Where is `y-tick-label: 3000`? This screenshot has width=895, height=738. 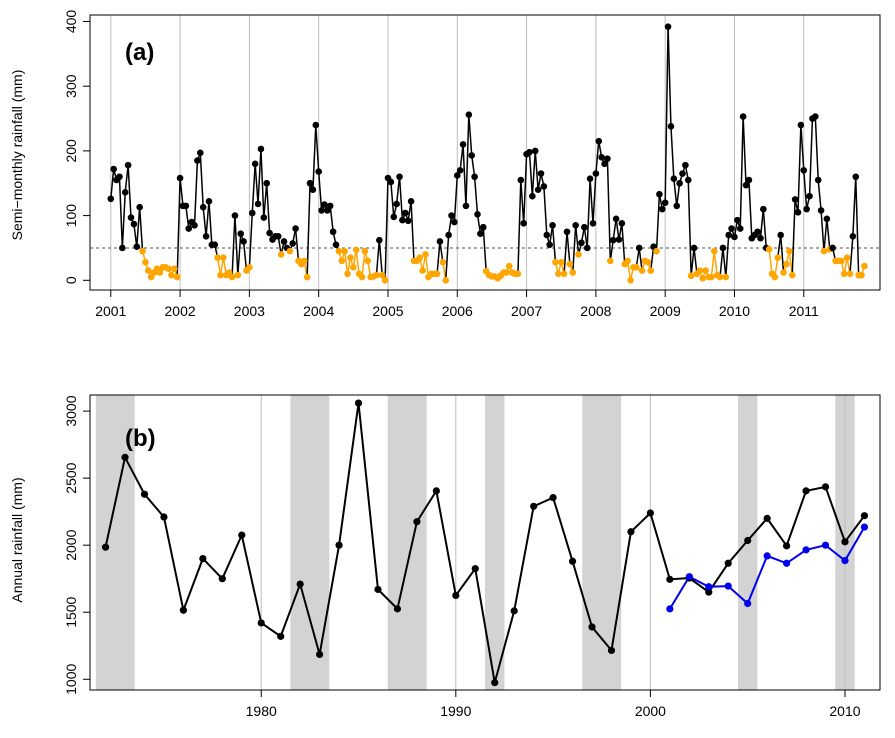
y-tick-label: 3000 is located at coordinates (71, 410).